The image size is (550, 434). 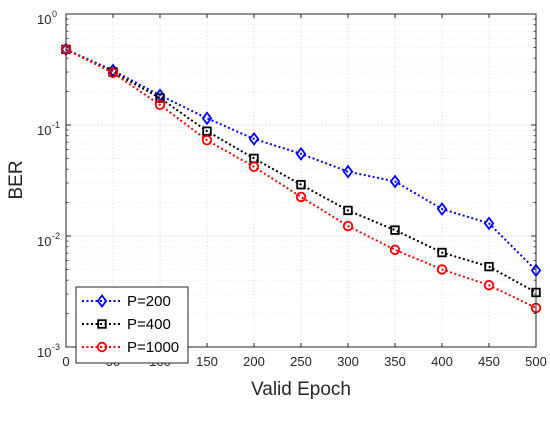 I want to click on legend-box, so click(x=132, y=325).